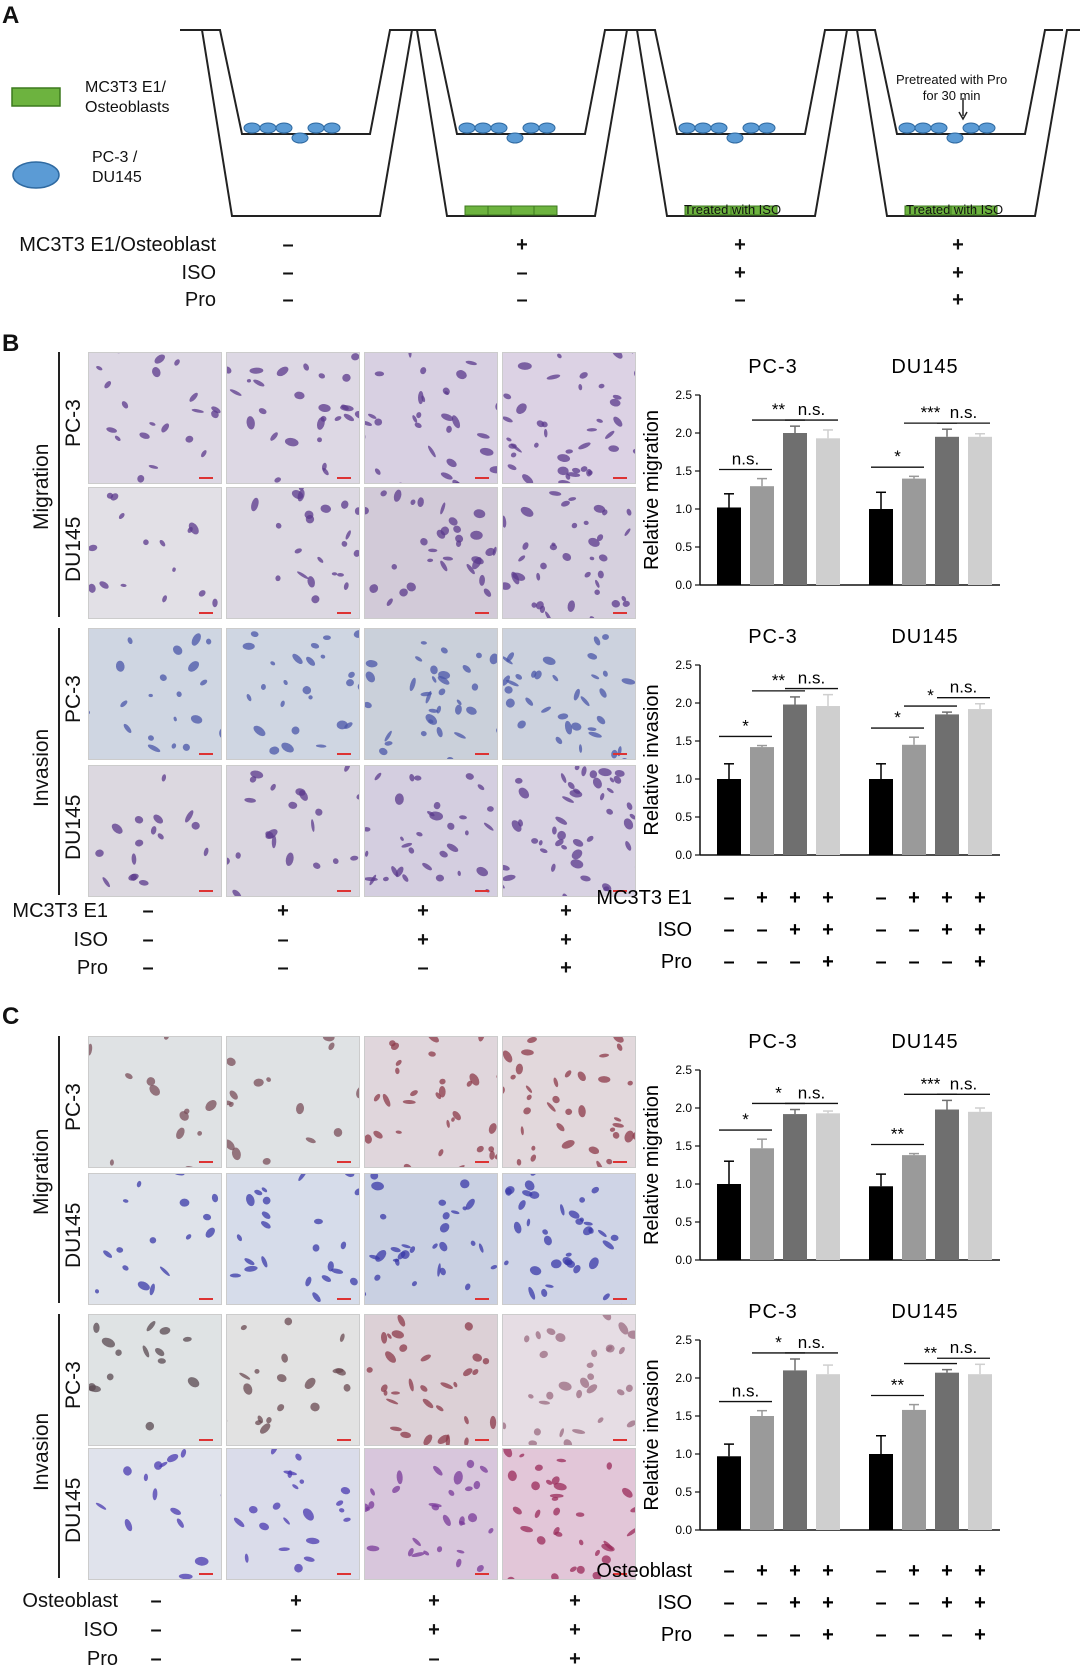  What do you see at coordinates (683, 585) in the screenshot?
I see `y-tick-label: 0.0` at bounding box center [683, 585].